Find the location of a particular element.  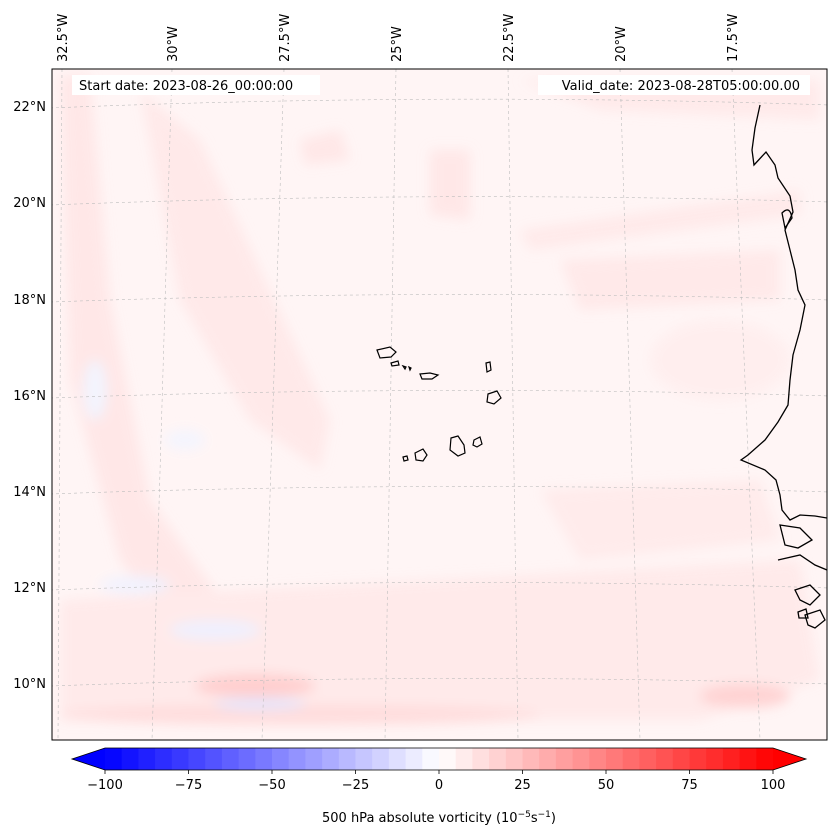

valid-date-box is located at coordinates (674, 85).